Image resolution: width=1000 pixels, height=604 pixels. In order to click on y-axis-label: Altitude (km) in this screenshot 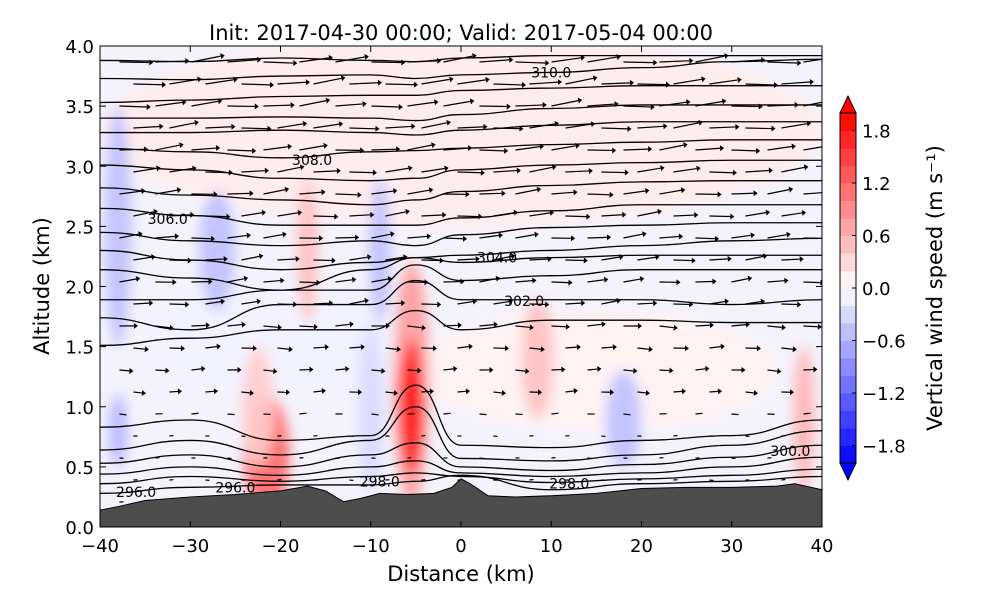, I will do `click(42, 286)`.